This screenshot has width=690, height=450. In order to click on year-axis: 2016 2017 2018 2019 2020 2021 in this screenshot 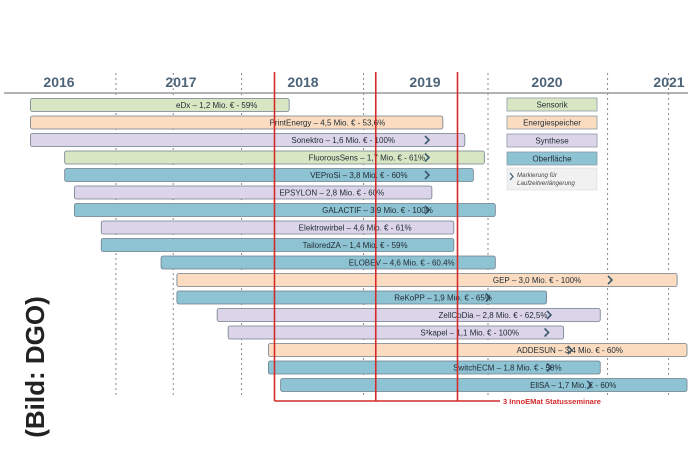, I will do `click(346, 84)`.